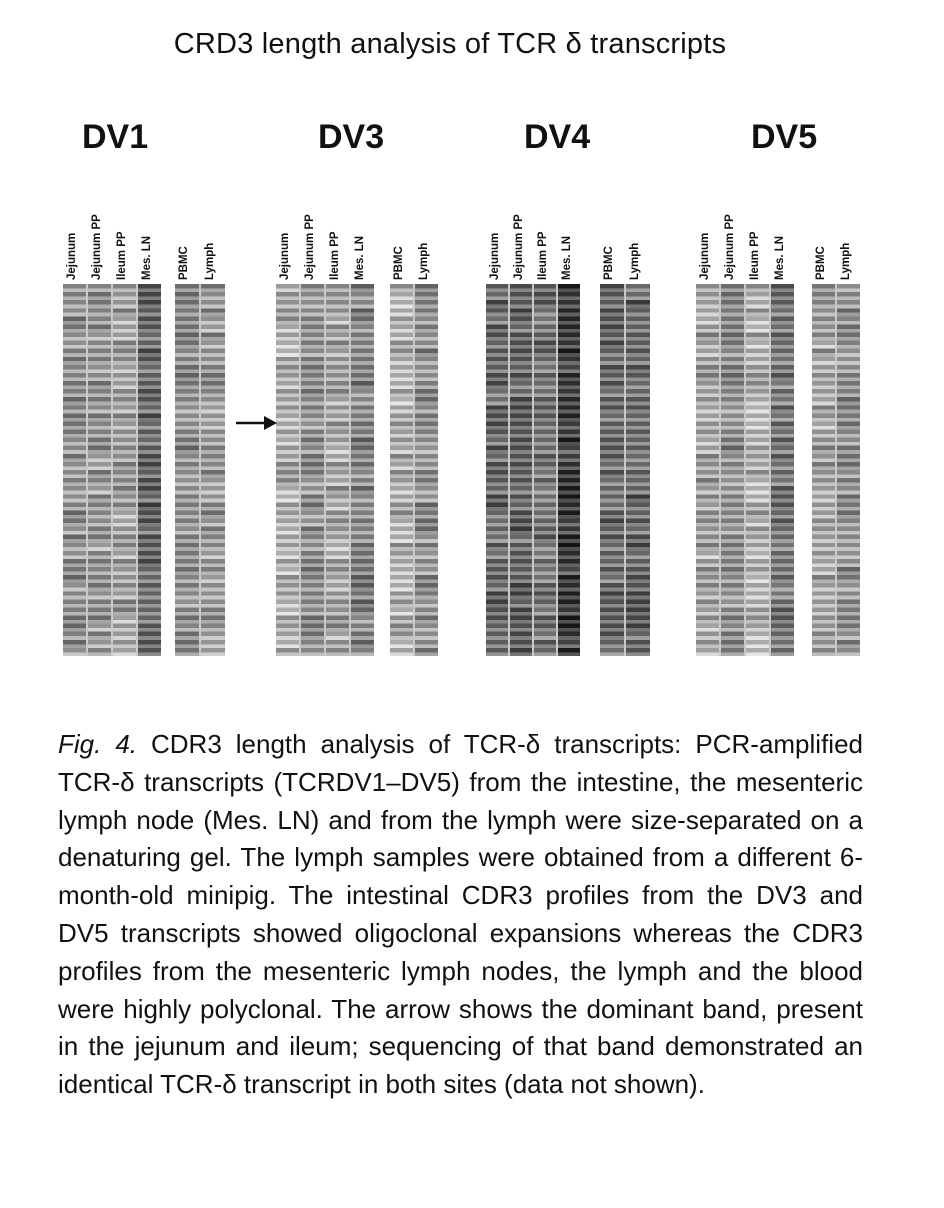 This screenshot has height=1208, width=944. I want to click on panel-label-dv5: DV5, so click(784, 137).